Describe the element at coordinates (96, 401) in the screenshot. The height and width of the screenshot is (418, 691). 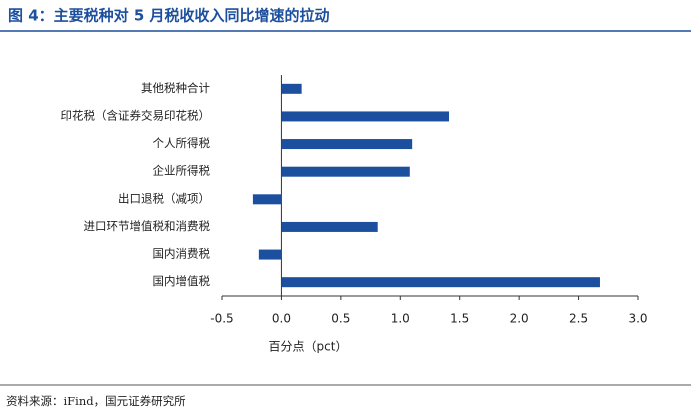
I see `source: 资料来源：iFind，国元证券研究所` at that location.